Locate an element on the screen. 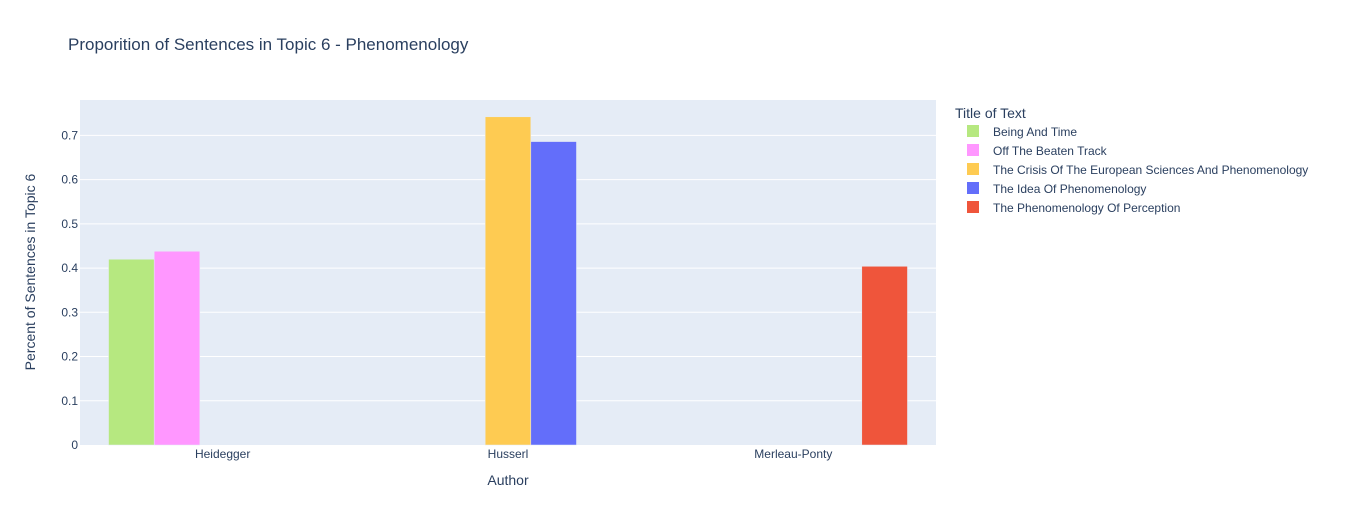 Image resolution: width=1359 pixels, height=525 pixels. x-tick-label: Husserl is located at coordinates (508, 454).